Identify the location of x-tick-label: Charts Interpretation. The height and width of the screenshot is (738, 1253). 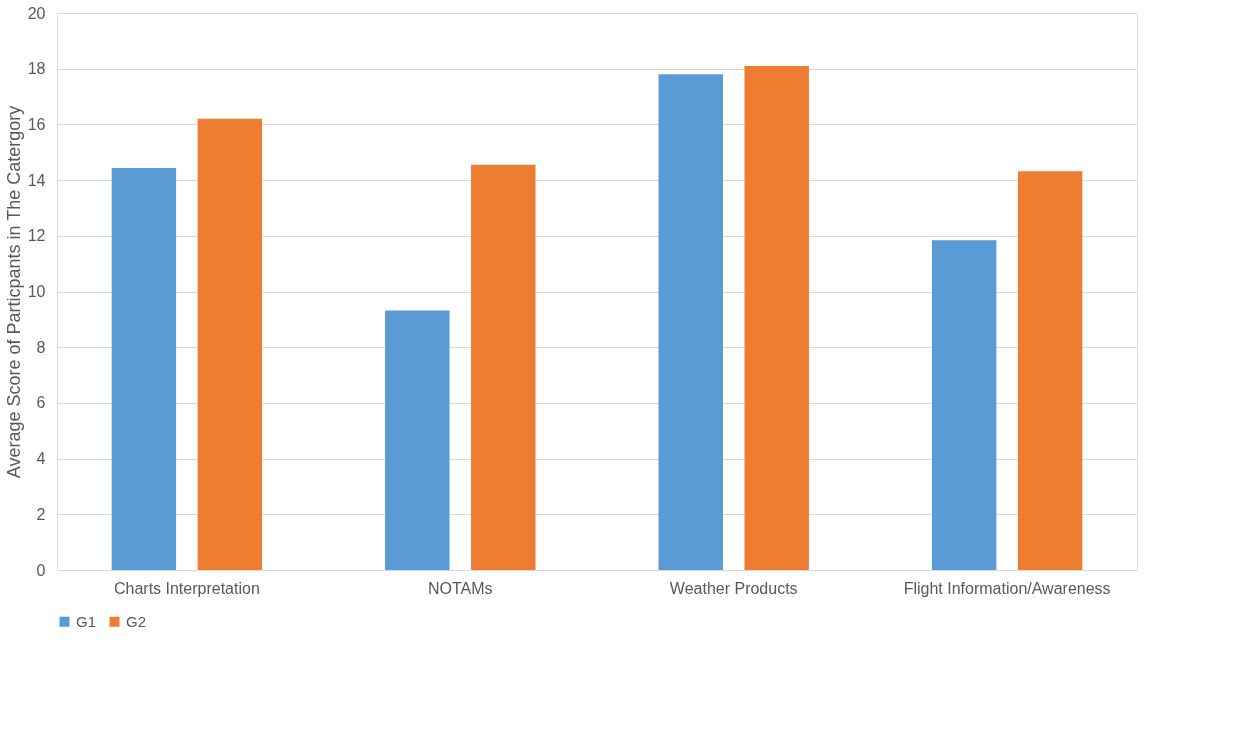
(186, 588).